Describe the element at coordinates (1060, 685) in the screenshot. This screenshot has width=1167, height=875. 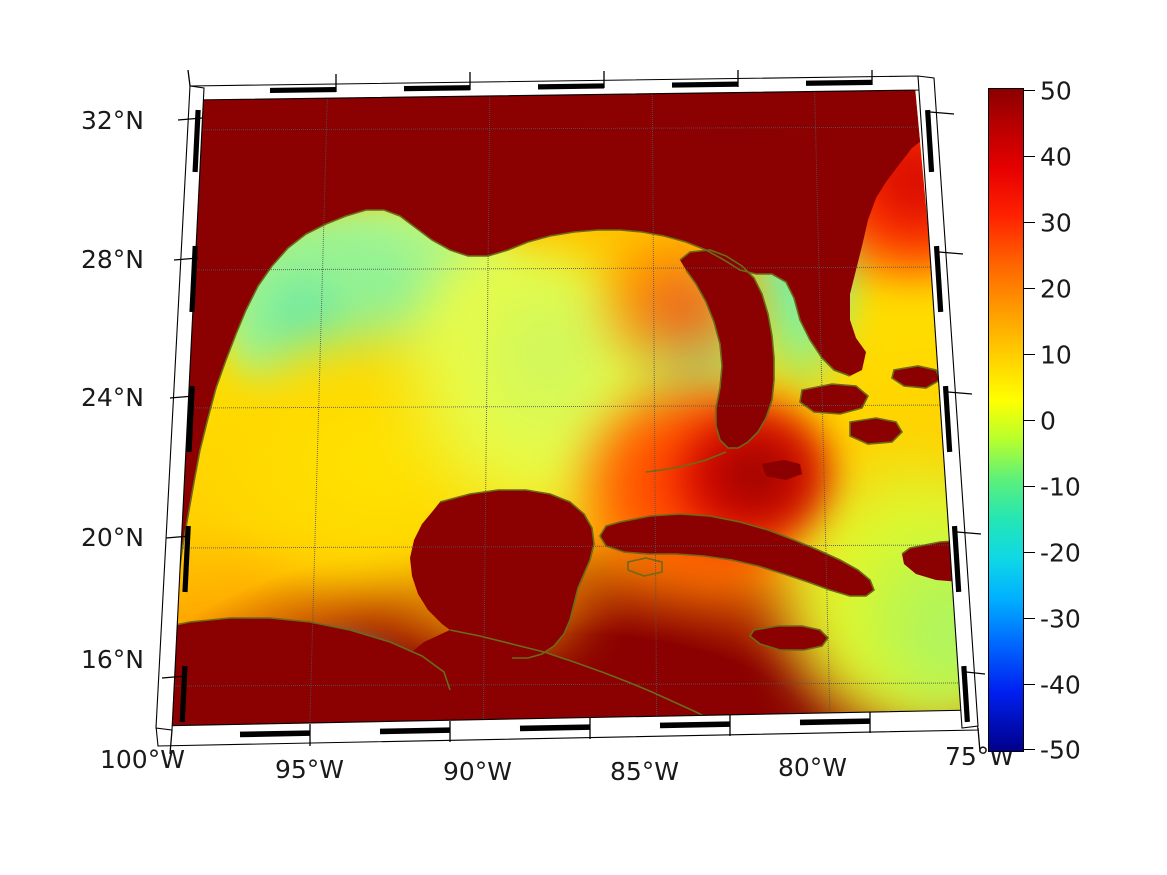
I see `colorbar-label-neg40: -40` at that location.